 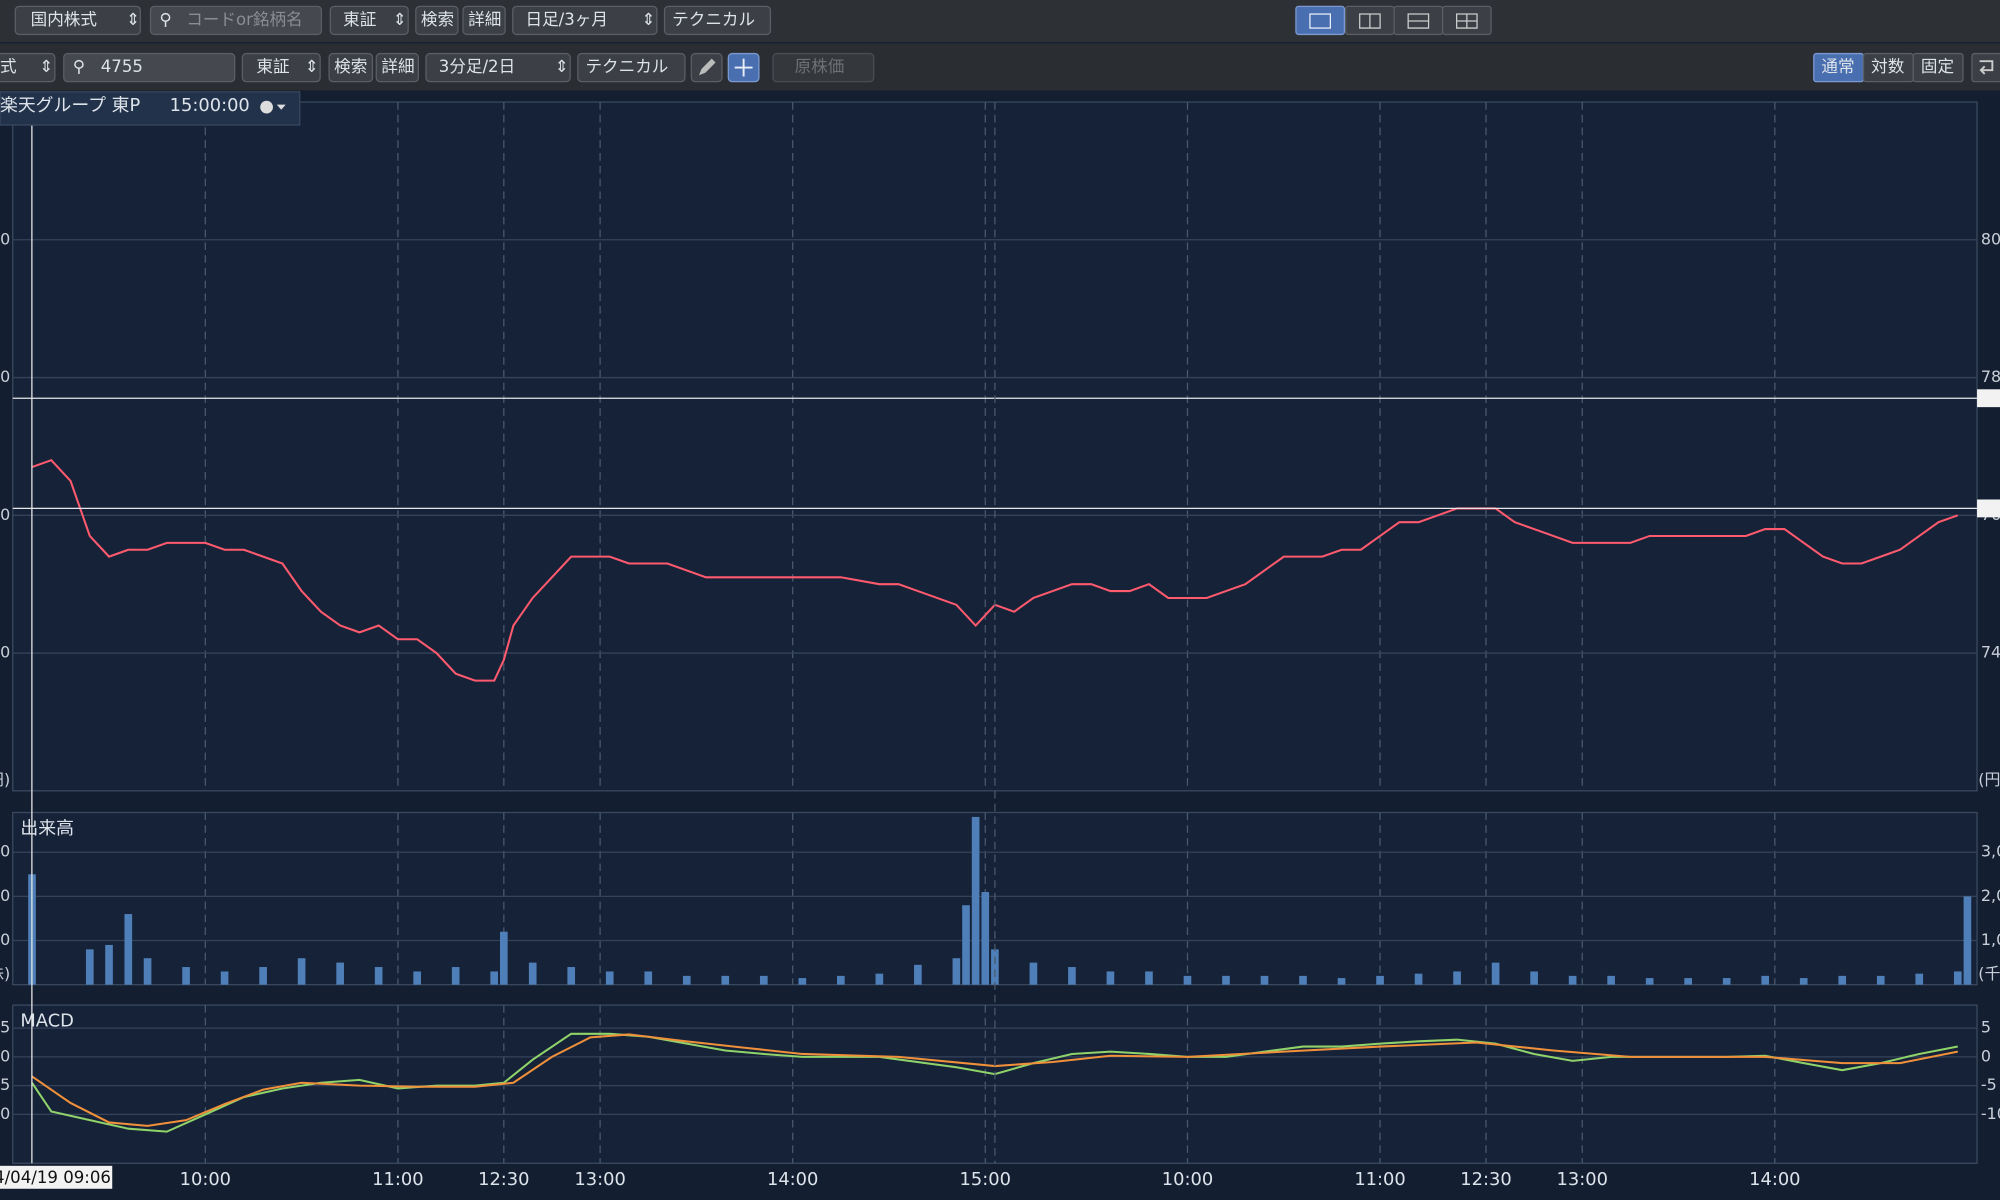 I want to click on technical-label: テクニカル, so click(x=713, y=19).